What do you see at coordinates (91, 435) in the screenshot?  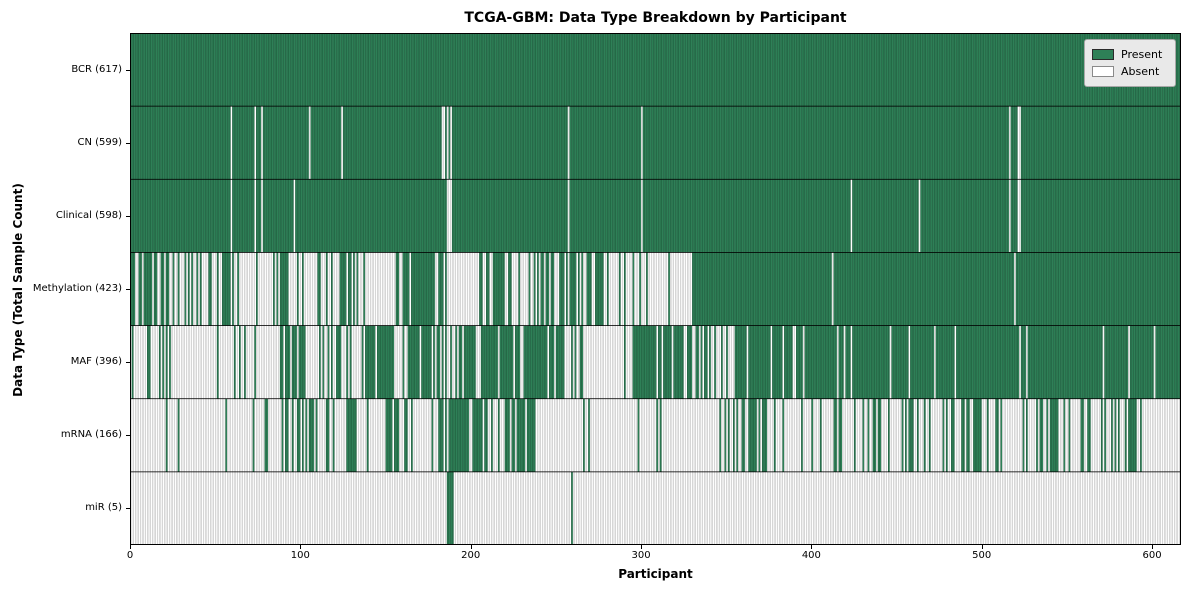 I see `y-tick-label: mRNA (166)` at bounding box center [91, 435].